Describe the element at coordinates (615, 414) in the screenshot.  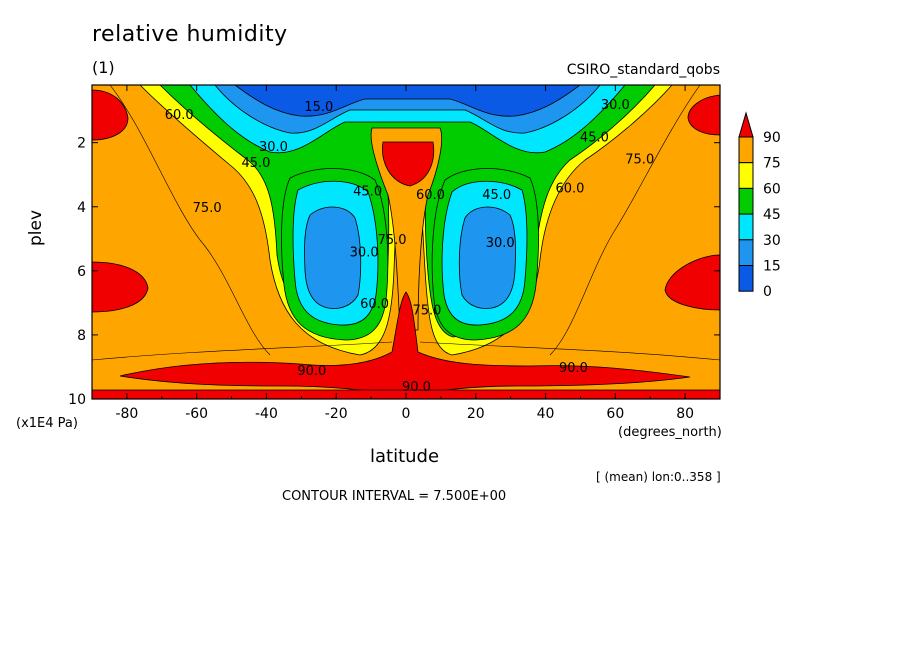
I see `x-tick-label: 60` at that location.